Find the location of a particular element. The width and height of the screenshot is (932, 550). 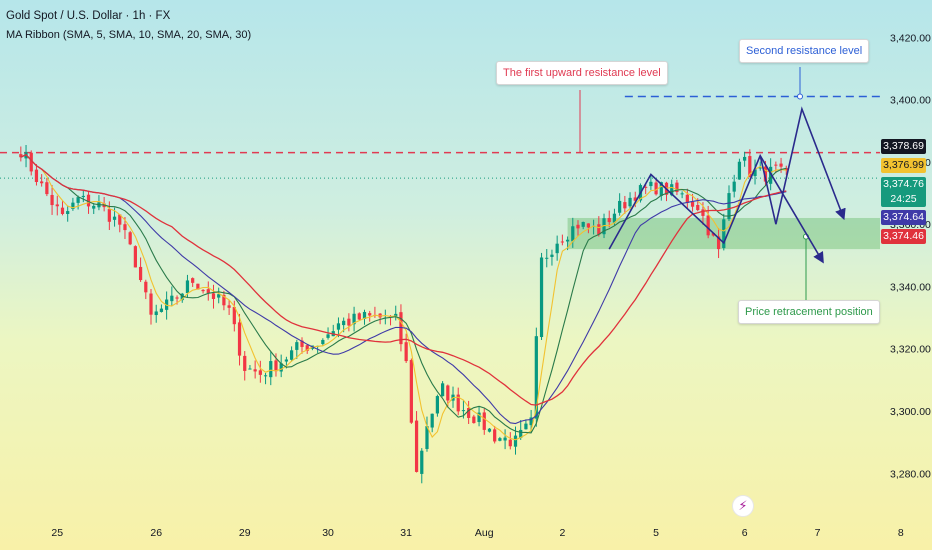

y-tick-label: 3,420.00 is located at coordinates (910, 38).